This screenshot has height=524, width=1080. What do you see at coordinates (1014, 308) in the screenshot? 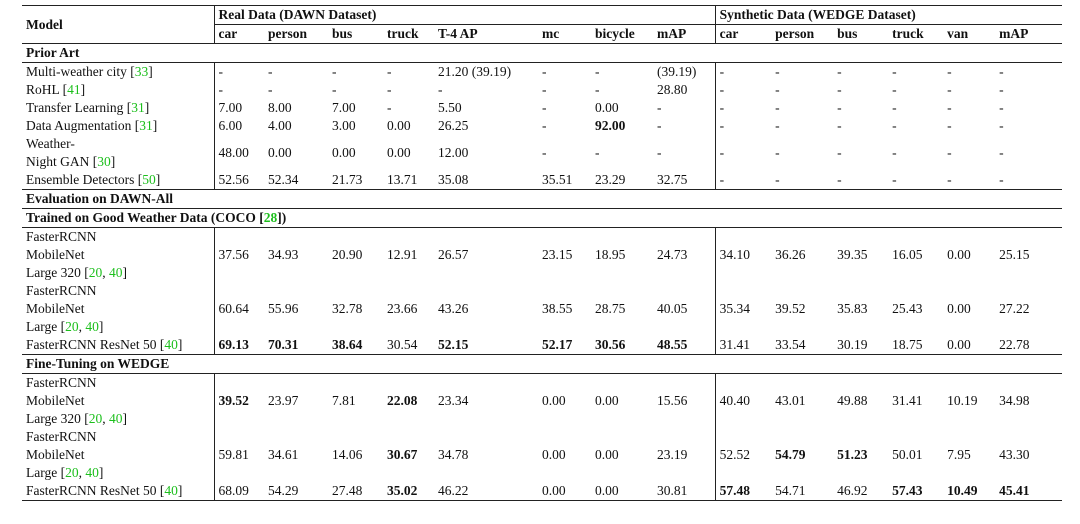
I see `cell: 27.22` at bounding box center [1014, 308].